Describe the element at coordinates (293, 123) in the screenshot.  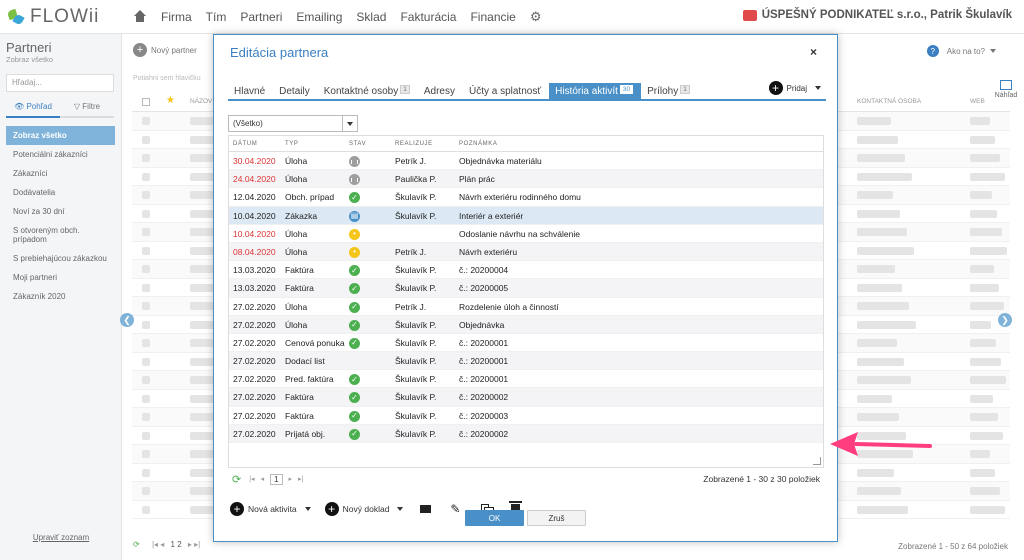
I see `activity-filter-select: (Všetko)` at that location.